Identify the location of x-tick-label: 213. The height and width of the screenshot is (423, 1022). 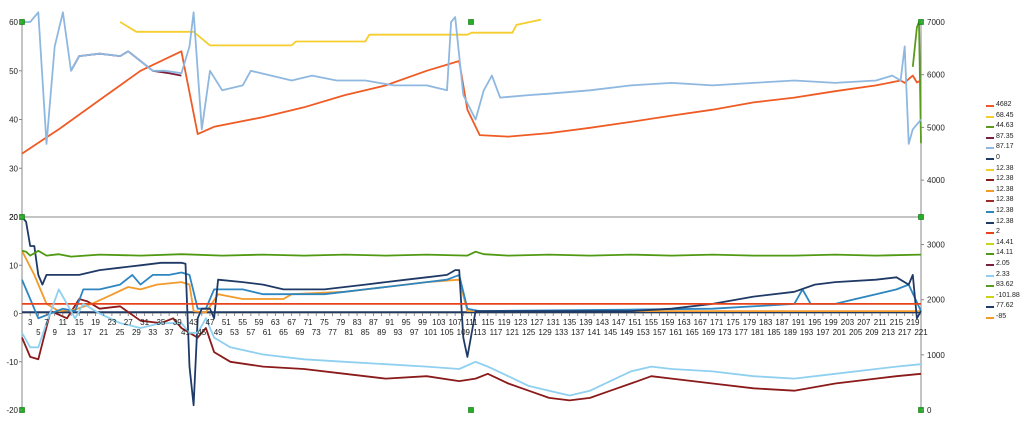
(889, 332).